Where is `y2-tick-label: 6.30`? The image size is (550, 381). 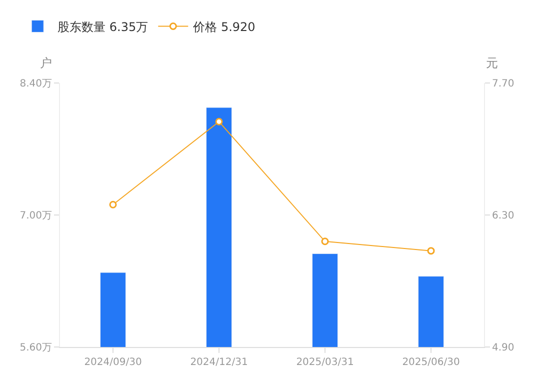
y2-tick-label: 6.30 is located at coordinates (503, 216).